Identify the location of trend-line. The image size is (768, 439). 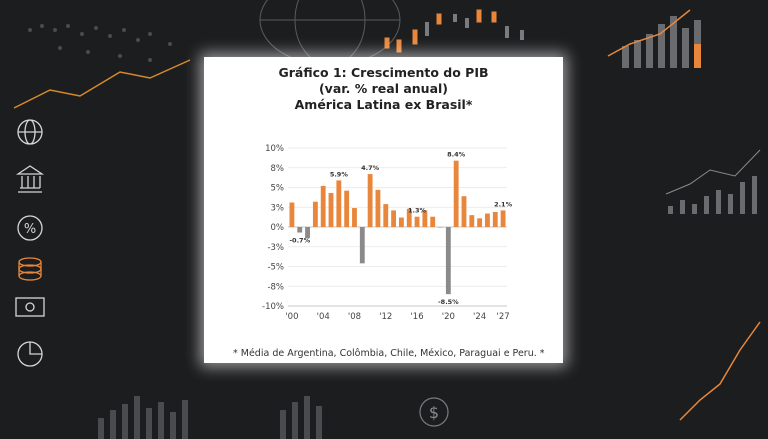
(102, 84).